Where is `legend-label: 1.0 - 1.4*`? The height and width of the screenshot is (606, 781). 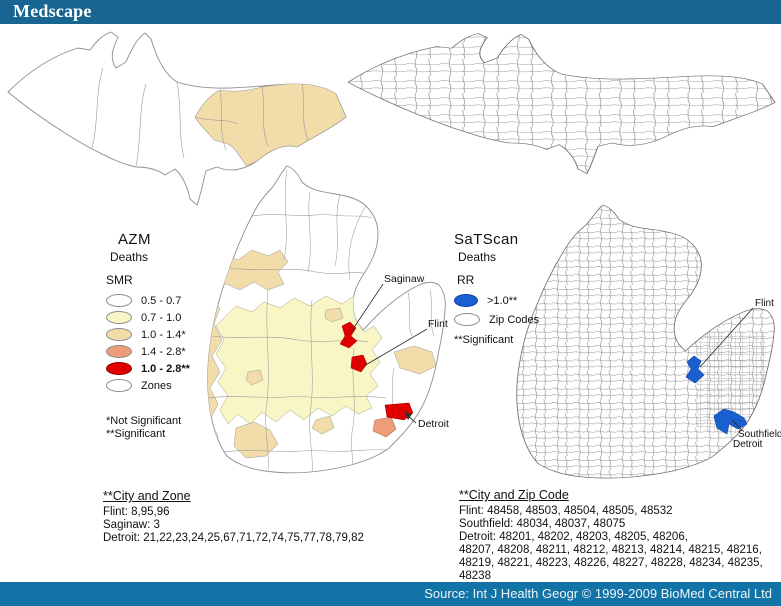
legend-label: 1.0 - 1.4* is located at coordinates (163, 334).